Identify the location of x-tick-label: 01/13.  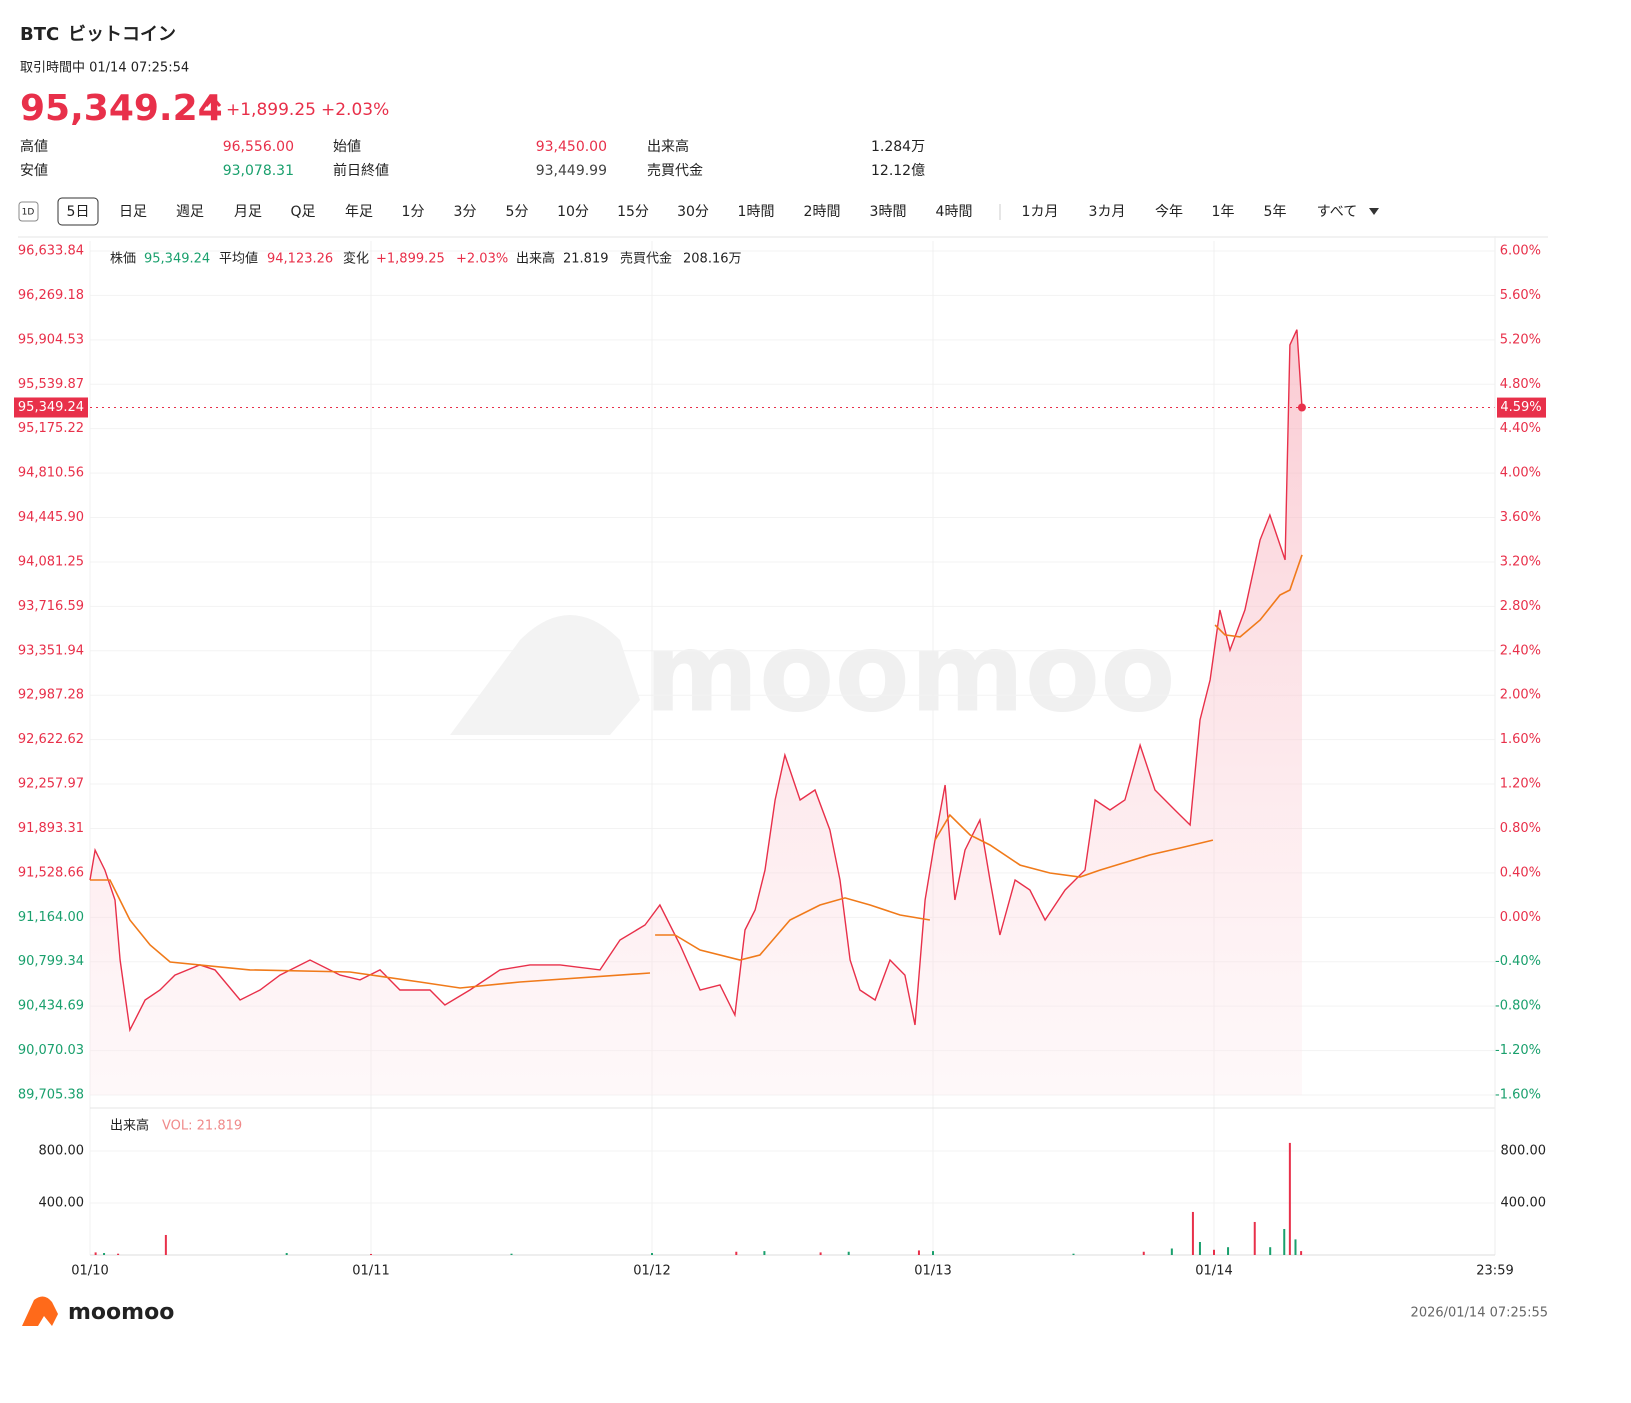
(932, 1271).